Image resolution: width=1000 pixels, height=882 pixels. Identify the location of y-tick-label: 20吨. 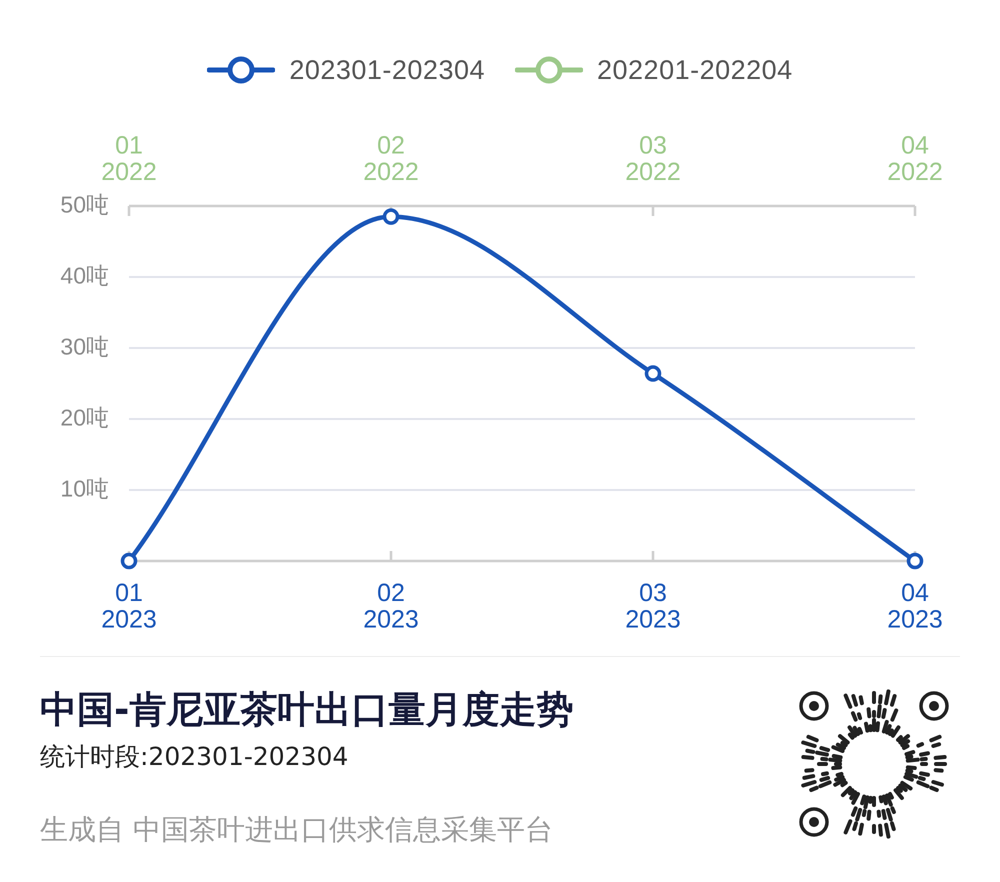
(84, 417).